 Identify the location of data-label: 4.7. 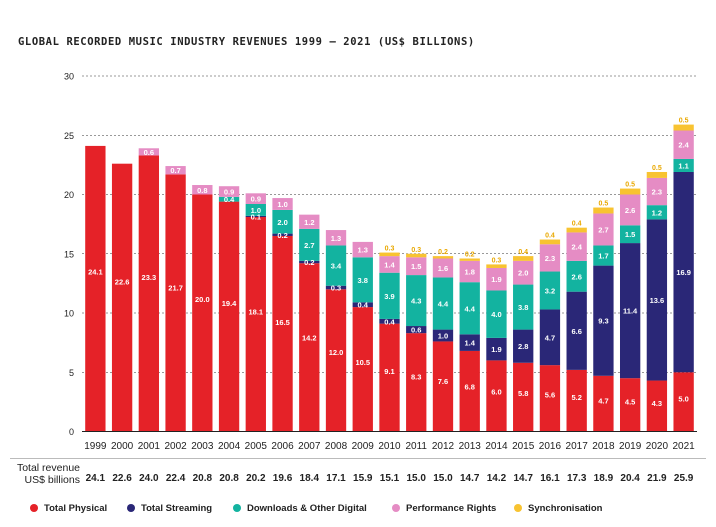
(603, 400).